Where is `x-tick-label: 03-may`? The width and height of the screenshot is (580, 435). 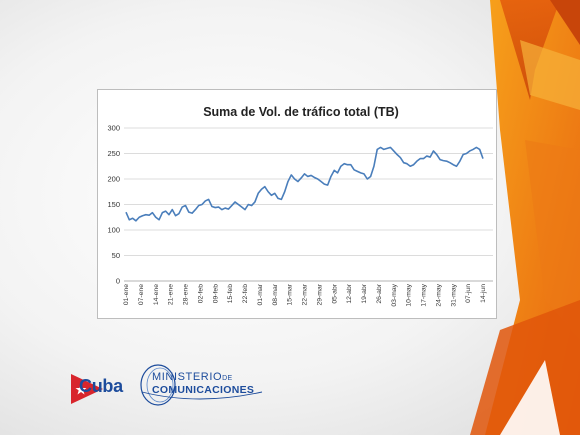 x-tick-label: 03-may is located at coordinates (394, 294).